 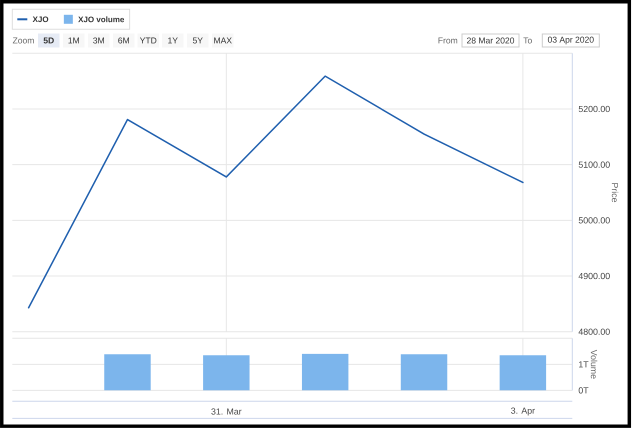 What do you see at coordinates (101, 19) in the screenshot?
I see `legend-label: XJO volume` at bounding box center [101, 19].